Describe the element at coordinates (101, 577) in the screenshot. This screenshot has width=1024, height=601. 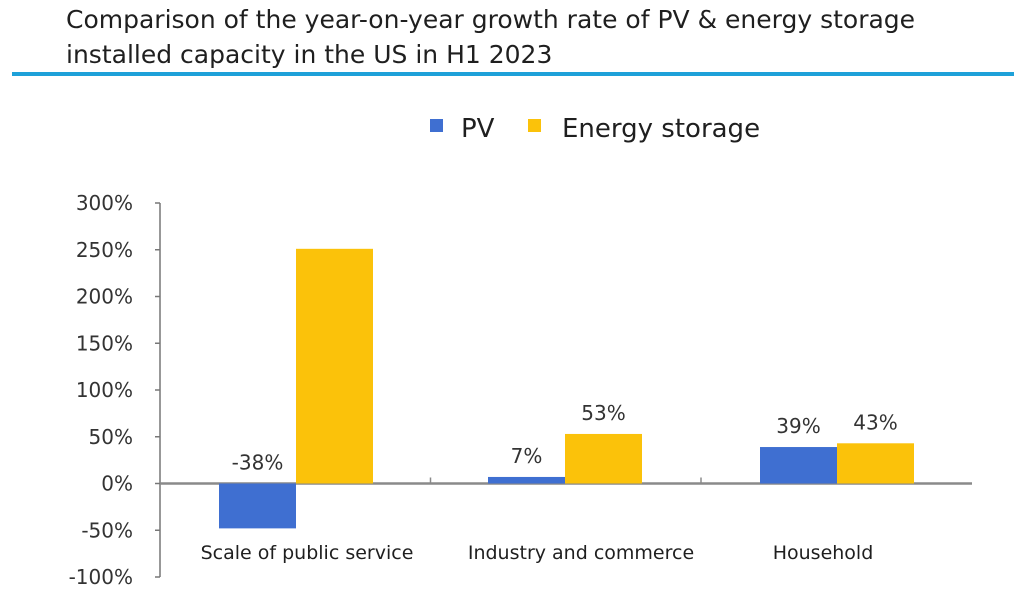
I see `y-tick-label: -100%` at that location.